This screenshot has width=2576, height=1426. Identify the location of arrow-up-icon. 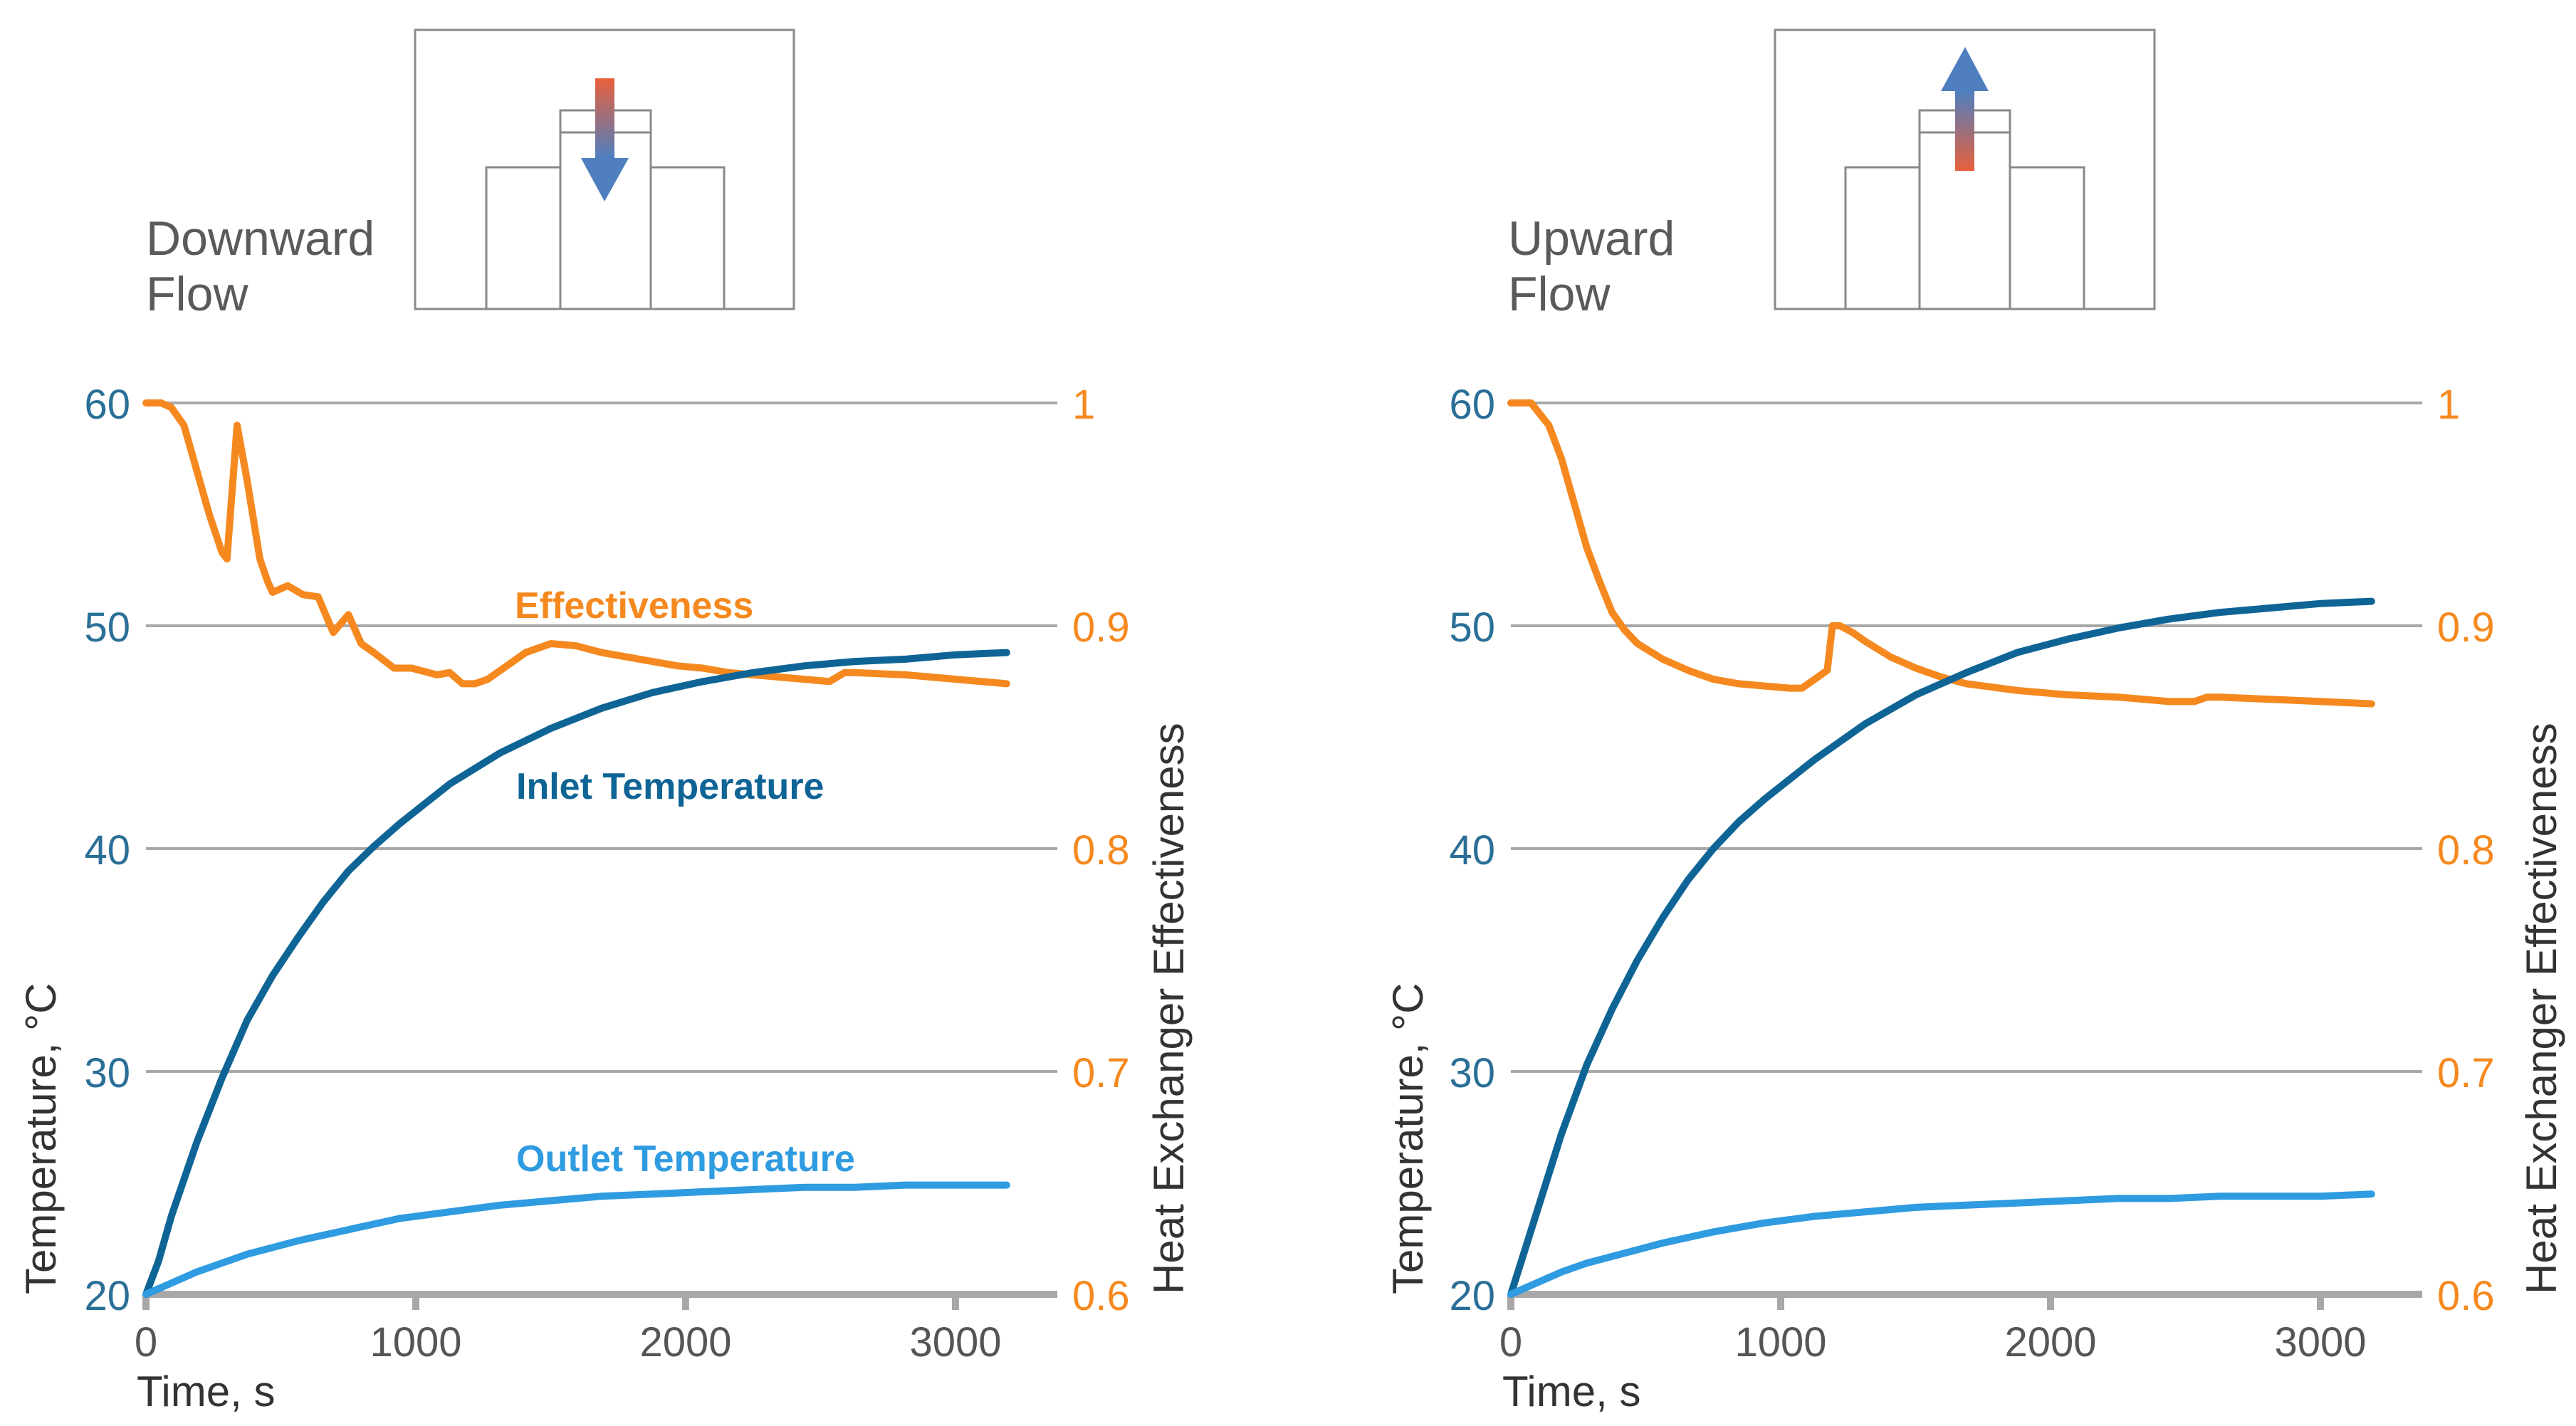
(1965, 109).